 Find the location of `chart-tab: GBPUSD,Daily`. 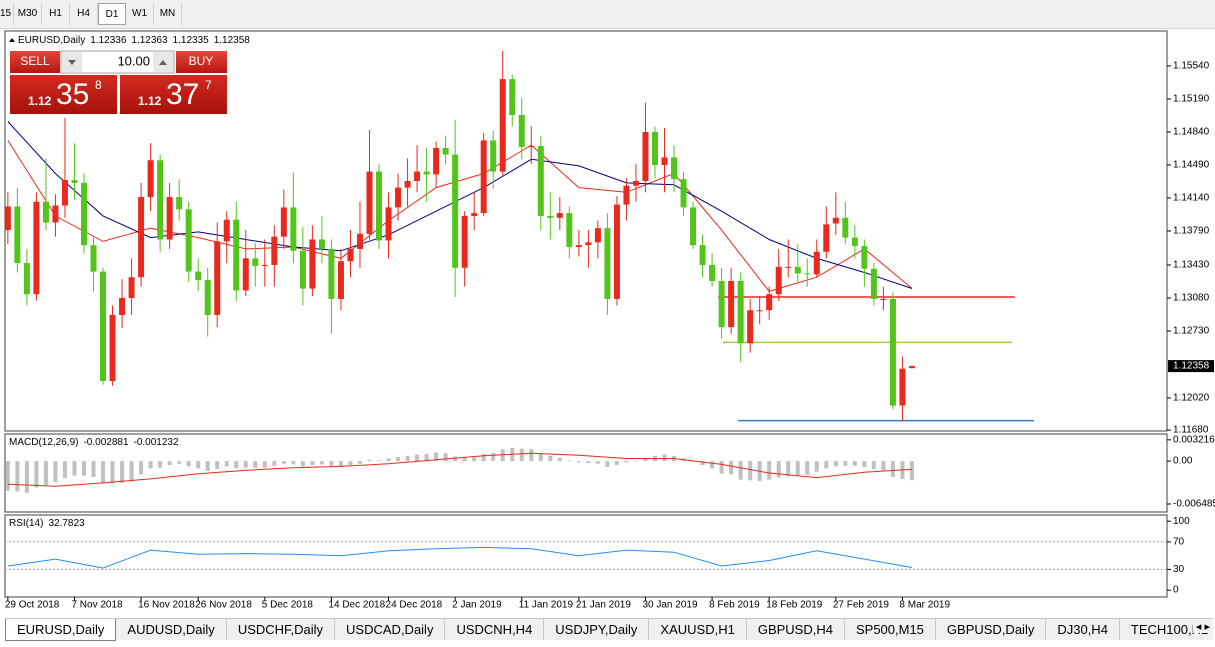

chart-tab: GBPUSD,Daily is located at coordinates (991, 629).